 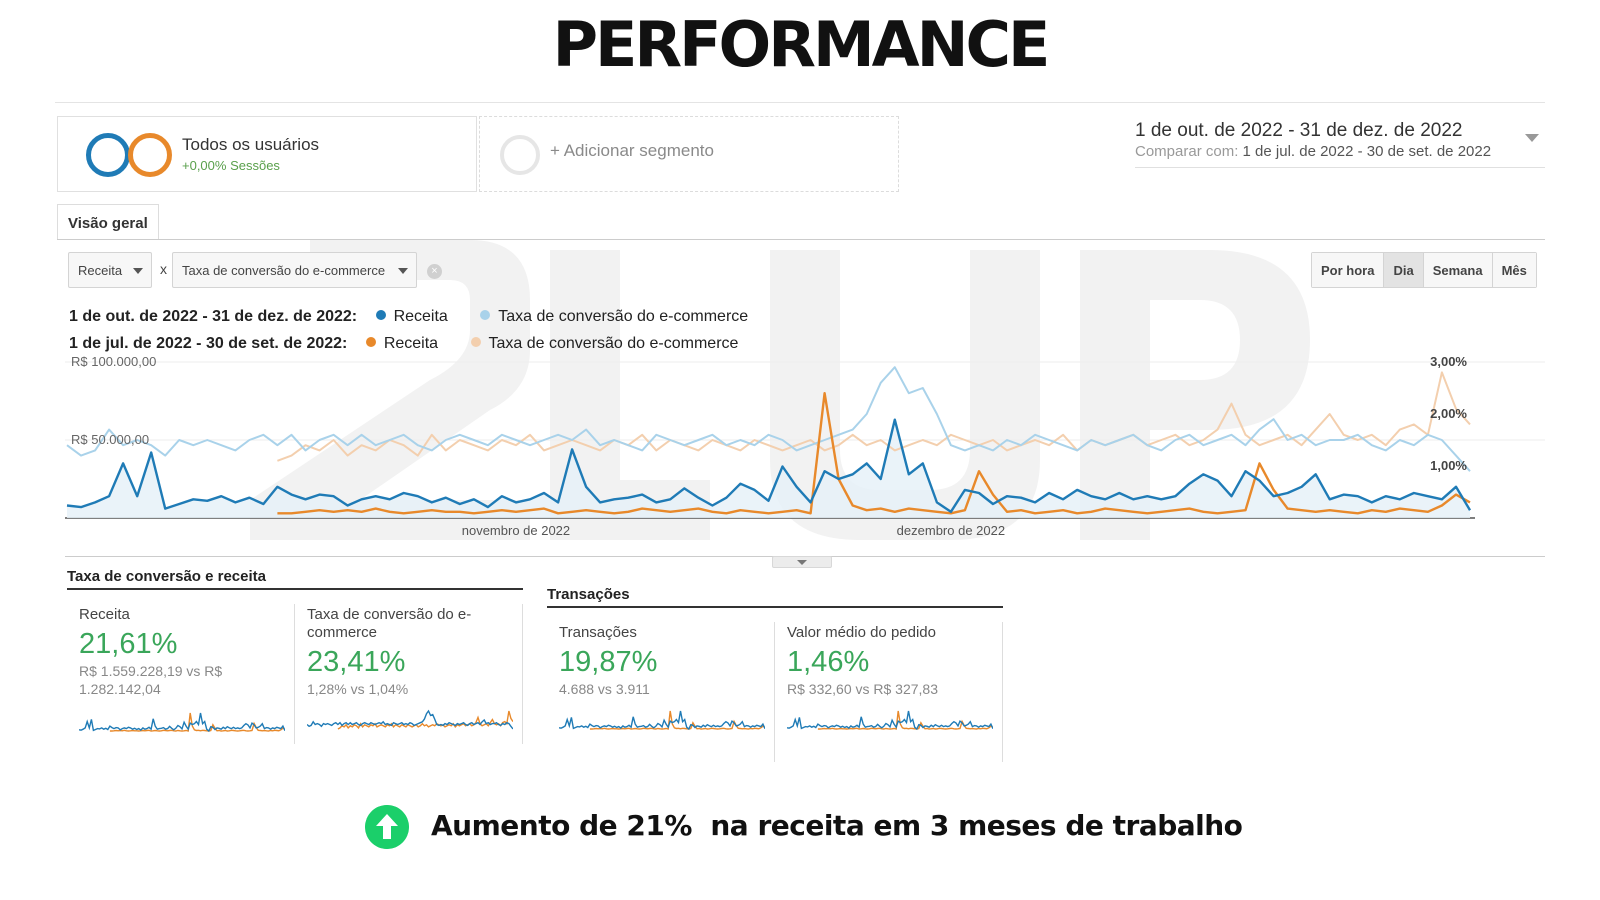 What do you see at coordinates (1404, 270) in the screenshot?
I see `period-day-button: Dia` at bounding box center [1404, 270].